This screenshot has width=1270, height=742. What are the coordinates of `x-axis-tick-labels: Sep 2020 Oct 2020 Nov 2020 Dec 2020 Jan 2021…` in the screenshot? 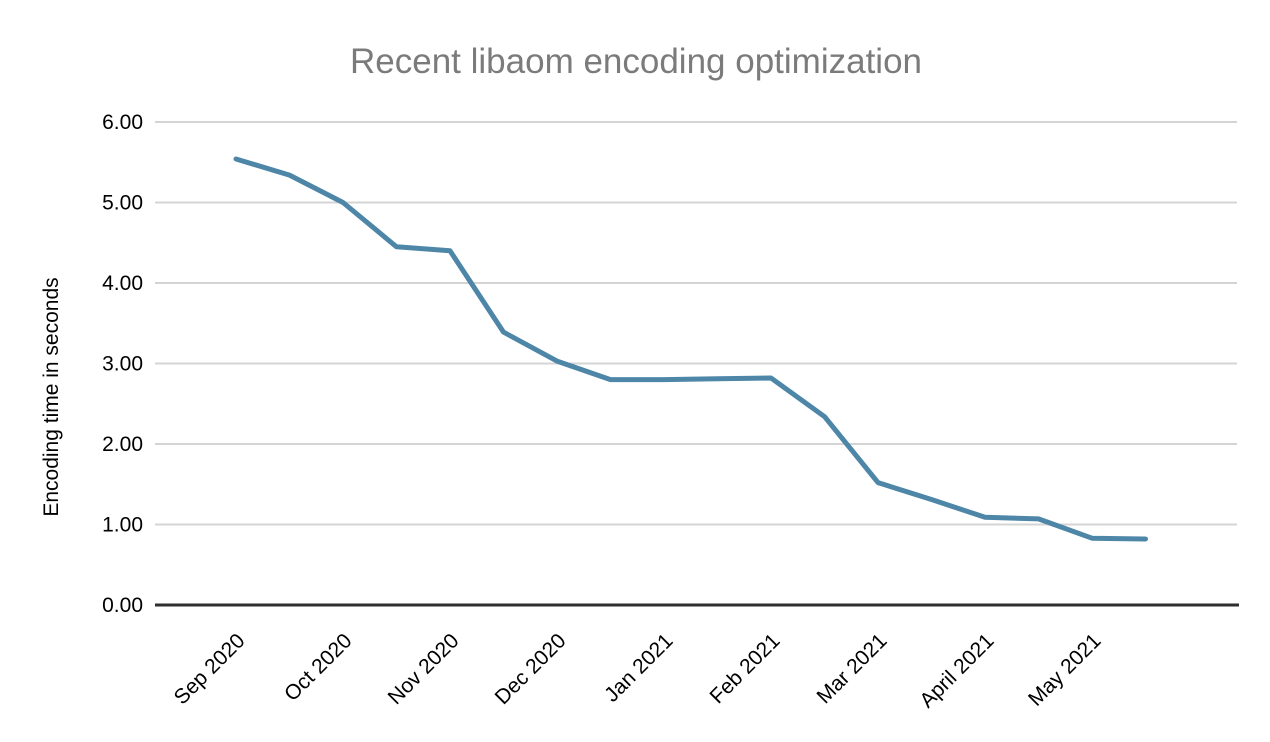 It's located at (638, 670).